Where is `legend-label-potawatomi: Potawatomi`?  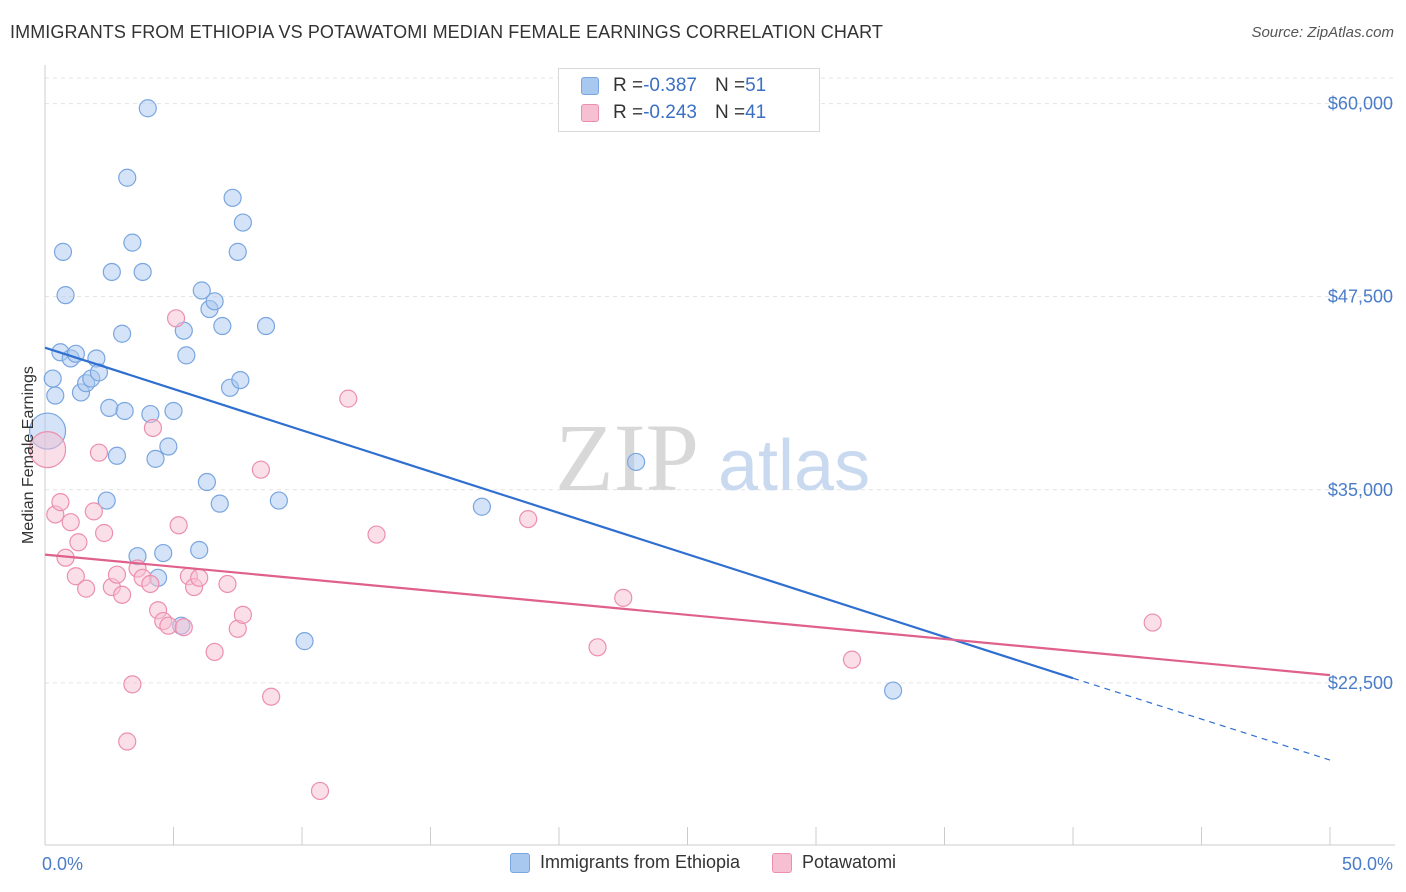 legend-label-potawatomi: Potawatomi is located at coordinates (849, 862).